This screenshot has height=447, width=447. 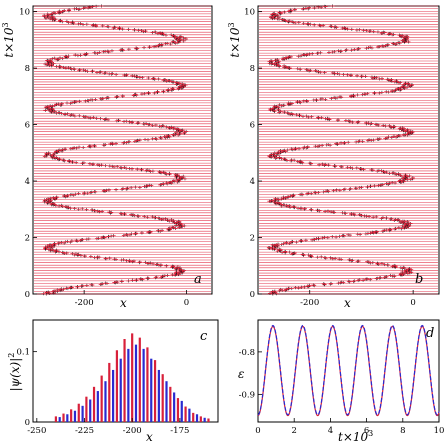 What do you see at coordinates (247, 395) in the screenshot?
I see `panel-d-ytick-label: -0.9` at bounding box center [247, 395].